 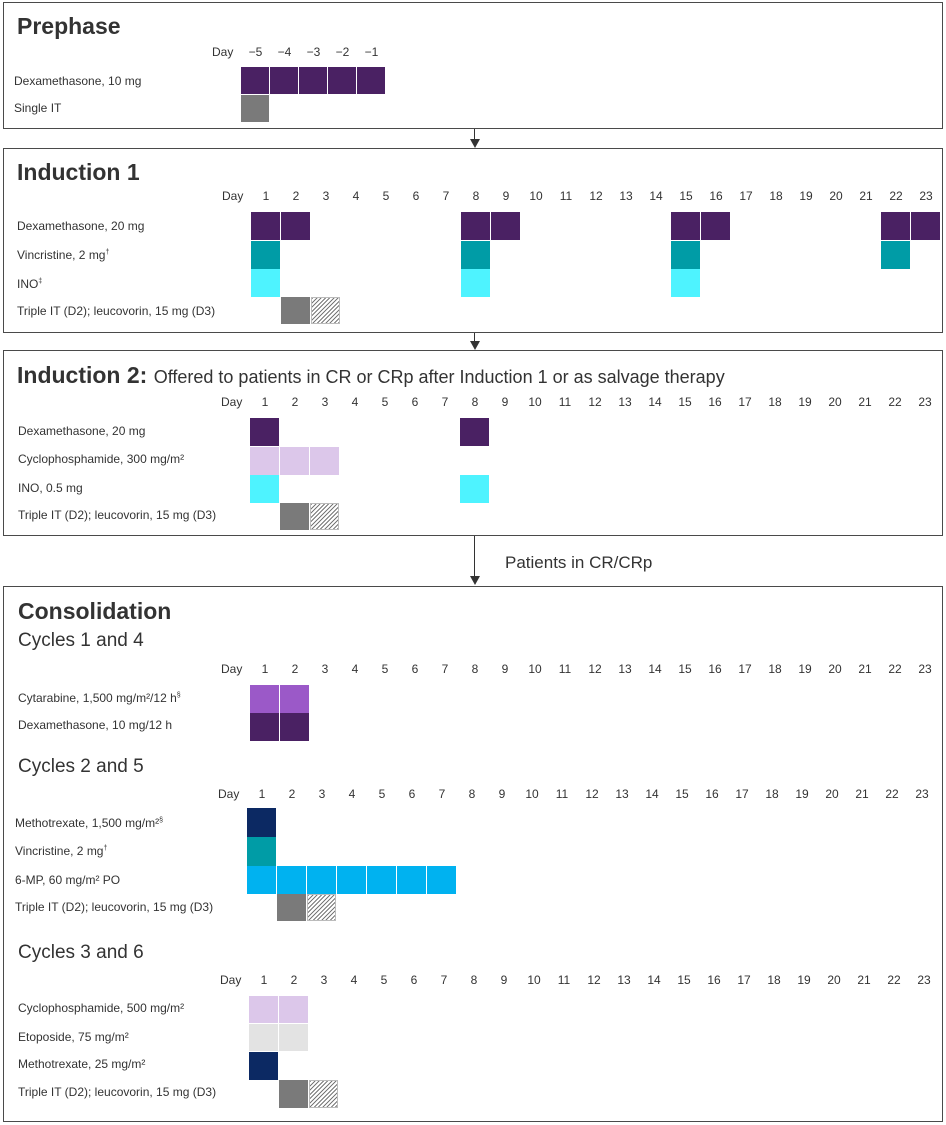 I want to click on day-header-number: 17, so click(x=745, y=669).